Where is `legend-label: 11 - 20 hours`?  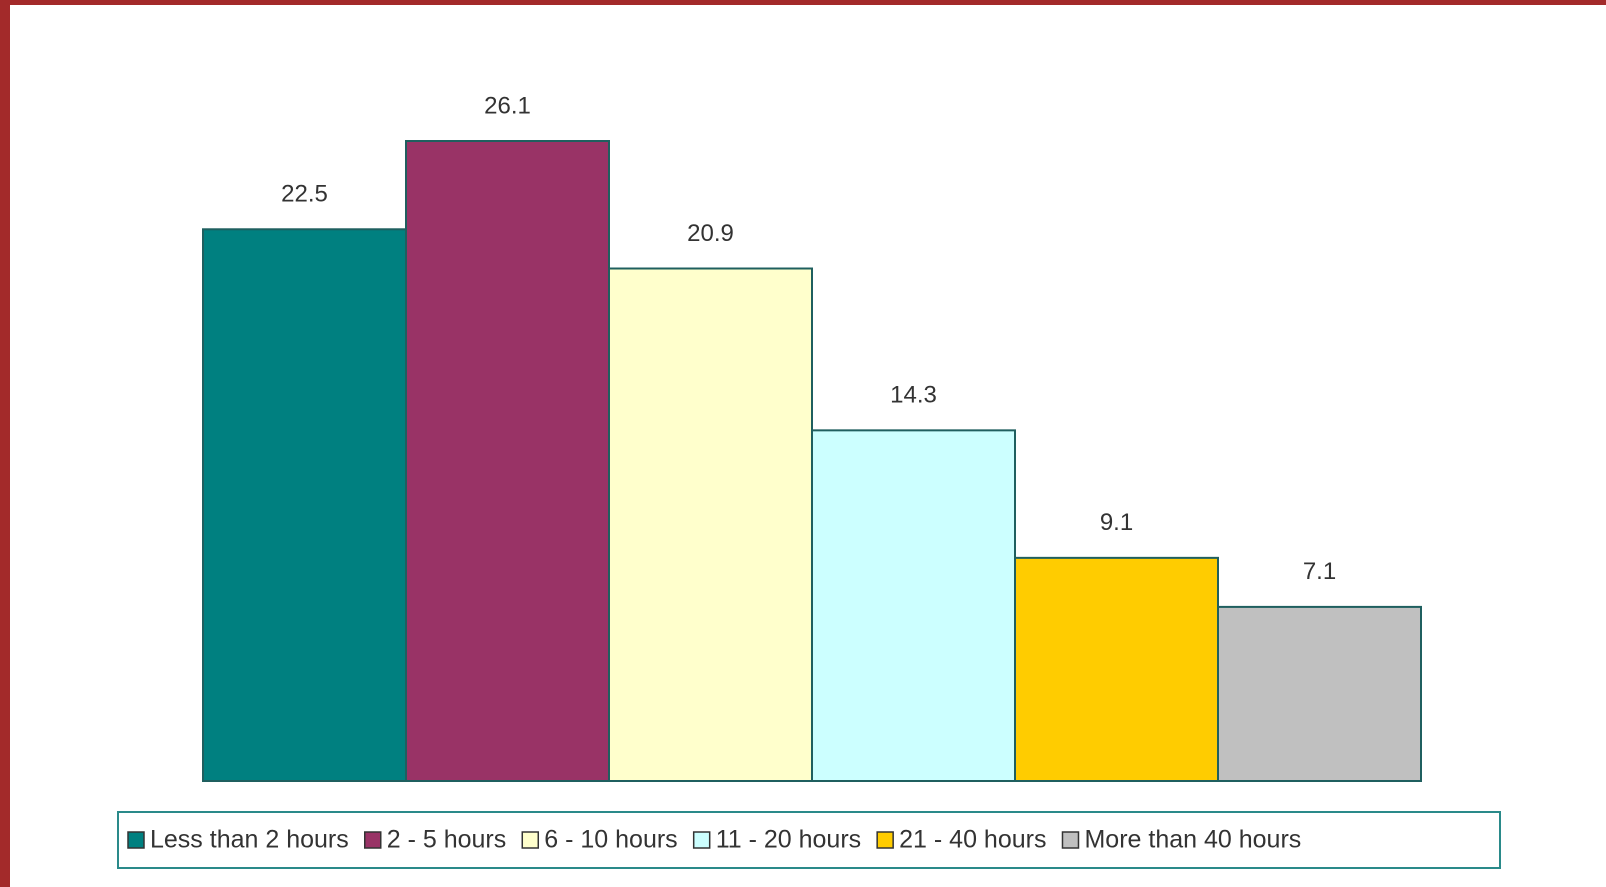 legend-label: 11 - 20 hours is located at coordinates (788, 840).